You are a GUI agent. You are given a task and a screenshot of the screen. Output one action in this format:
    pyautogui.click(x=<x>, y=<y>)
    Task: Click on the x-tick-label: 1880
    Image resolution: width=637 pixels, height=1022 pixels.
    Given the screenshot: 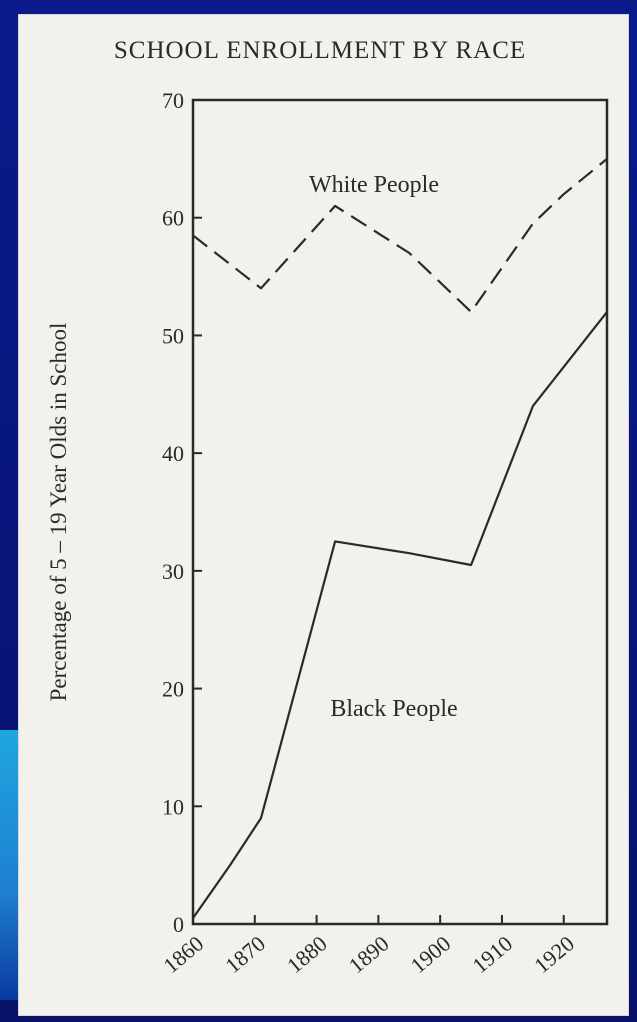 What is the action you would take?
    pyautogui.click(x=307, y=954)
    